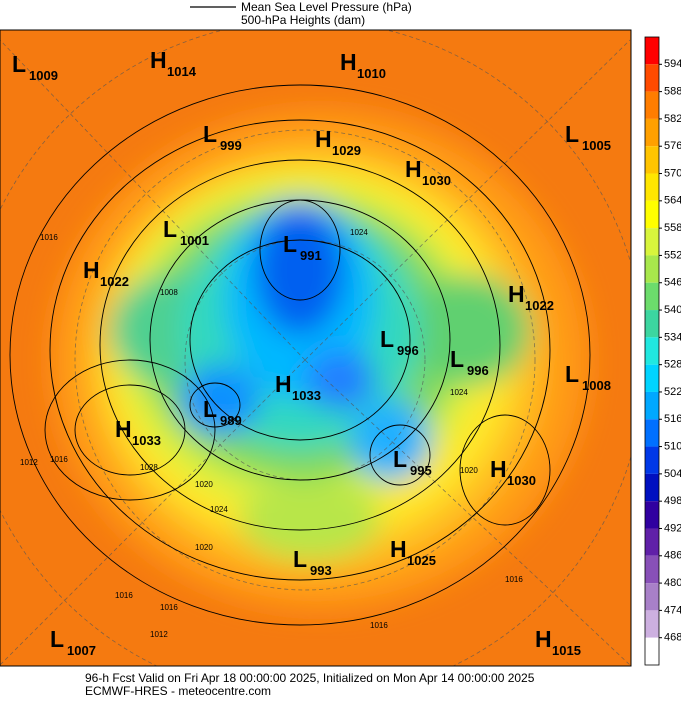 This screenshot has height=705, width=681. Describe the element at coordinates (672, 501) in the screenshot. I see `colorbar-tick-label: 498` at that location.